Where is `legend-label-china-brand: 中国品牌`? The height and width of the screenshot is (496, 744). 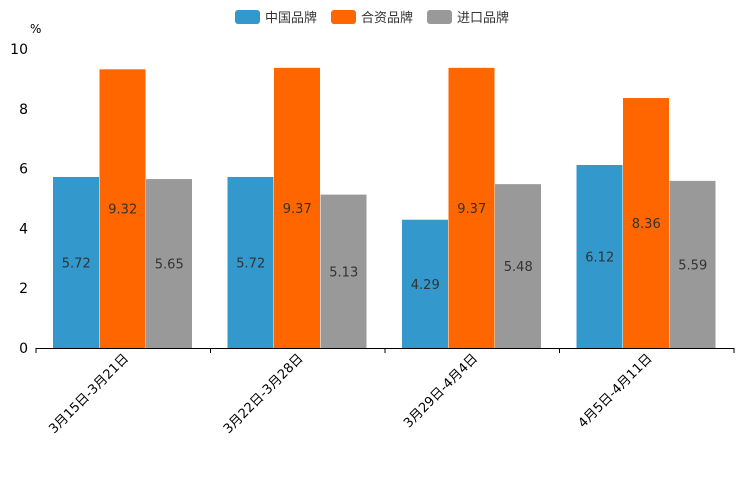
legend-label-china-brand: 中国品牌 is located at coordinates (290, 18).